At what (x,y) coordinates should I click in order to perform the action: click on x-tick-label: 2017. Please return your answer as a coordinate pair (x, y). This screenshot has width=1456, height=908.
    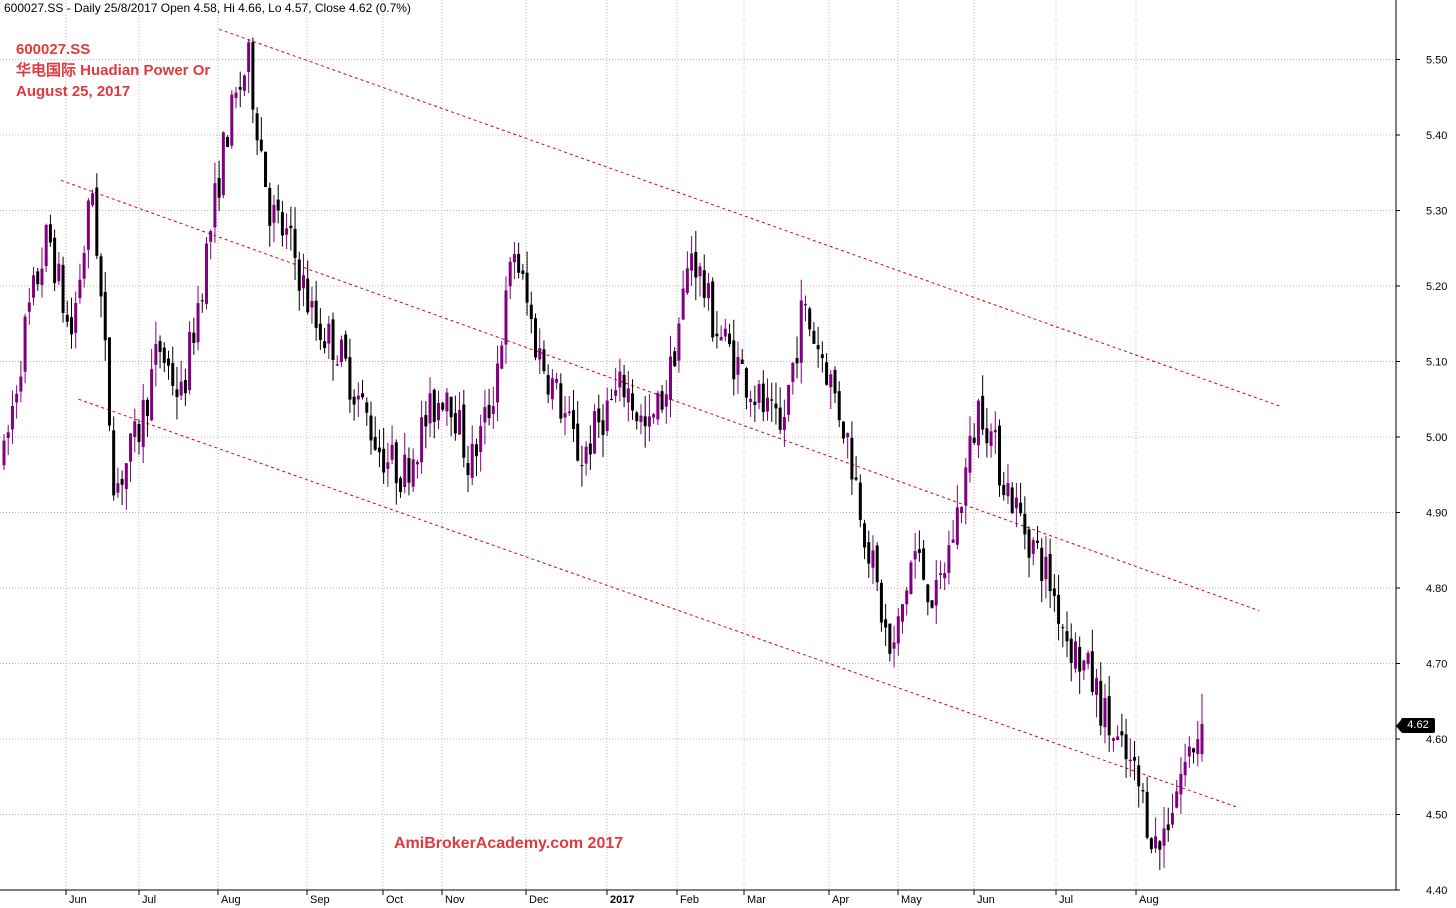
    Looking at the image, I should click on (622, 900).